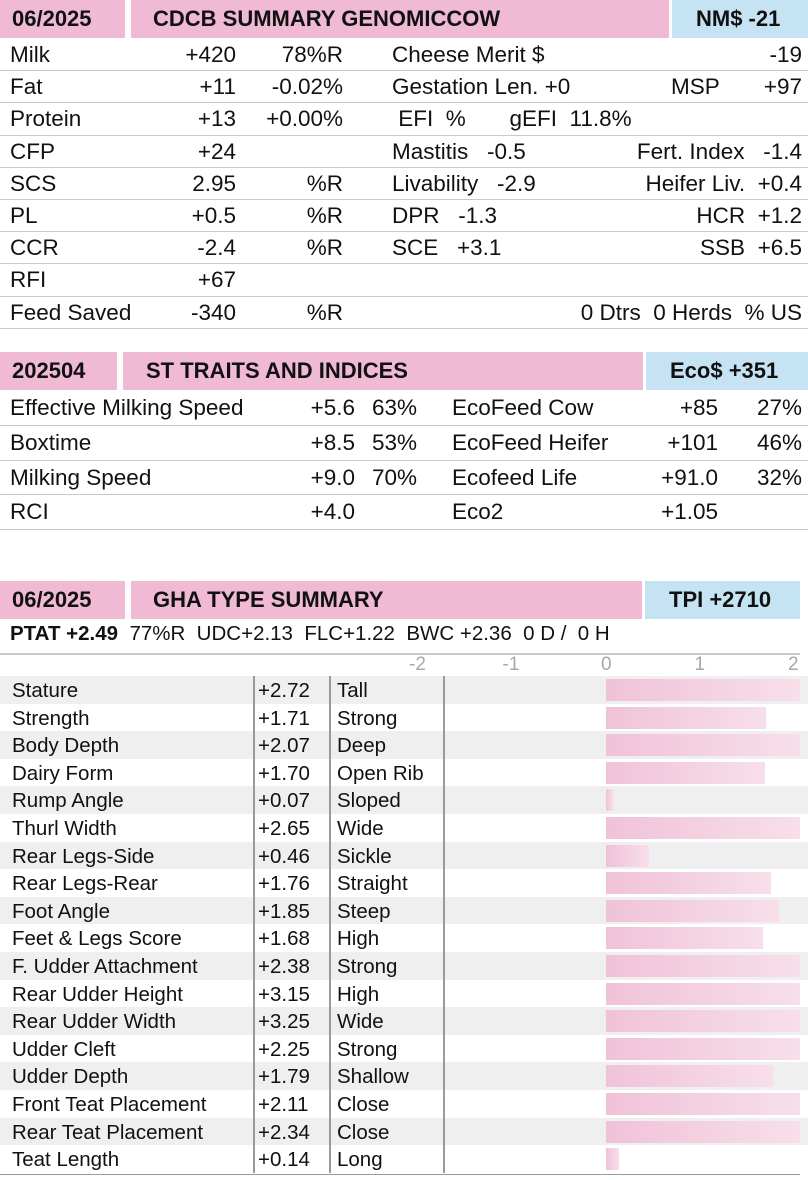 This screenshot has width=808, height=1180. I want to click on st-value: +9.0, so click(332, 477).